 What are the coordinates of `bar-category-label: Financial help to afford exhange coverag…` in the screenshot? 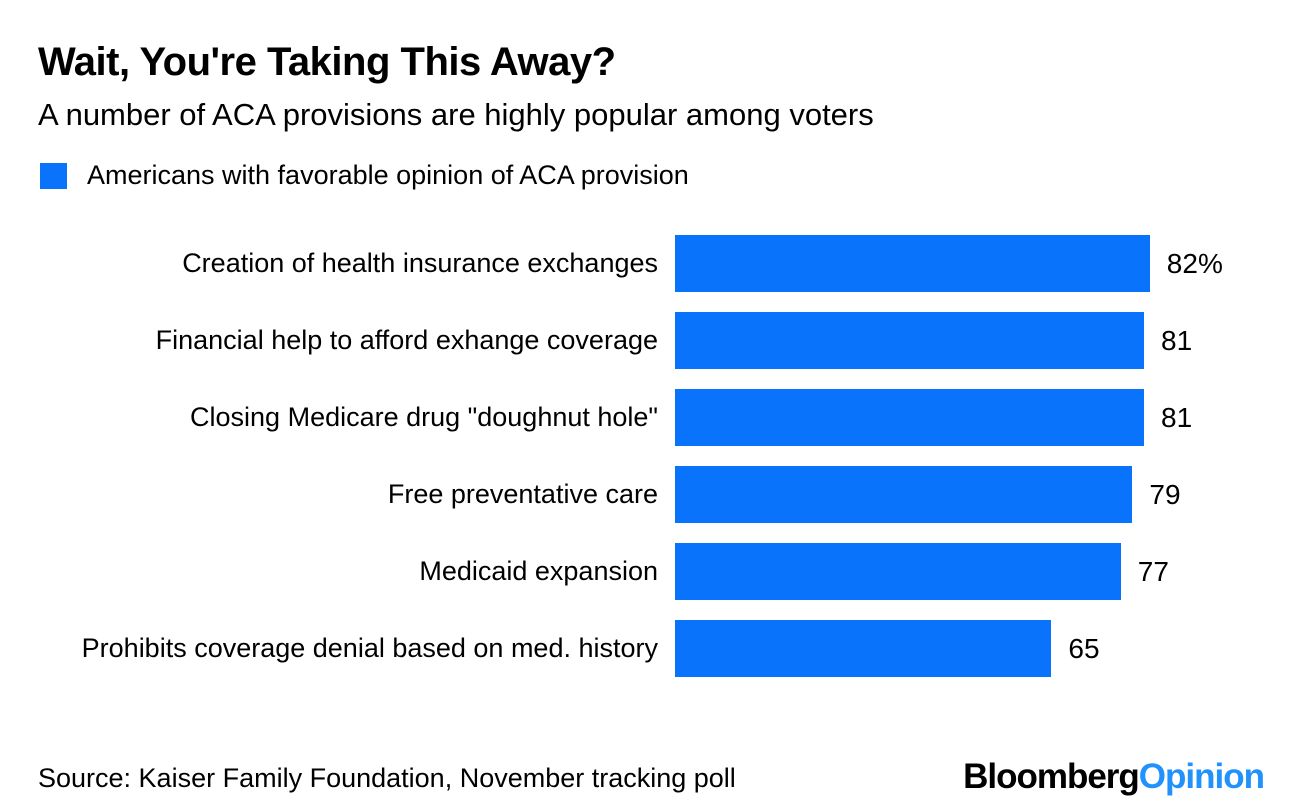 It's located at (406, 339).